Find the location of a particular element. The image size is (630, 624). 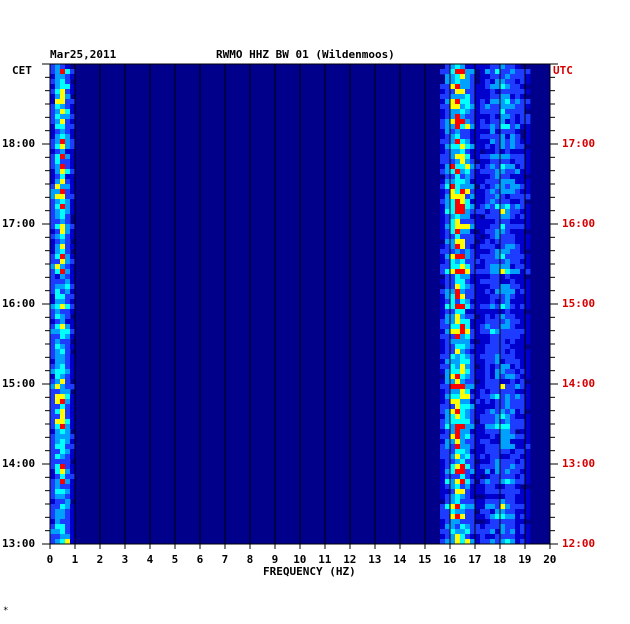

x-tick-label: 6 is located at coordinates (200, 559).